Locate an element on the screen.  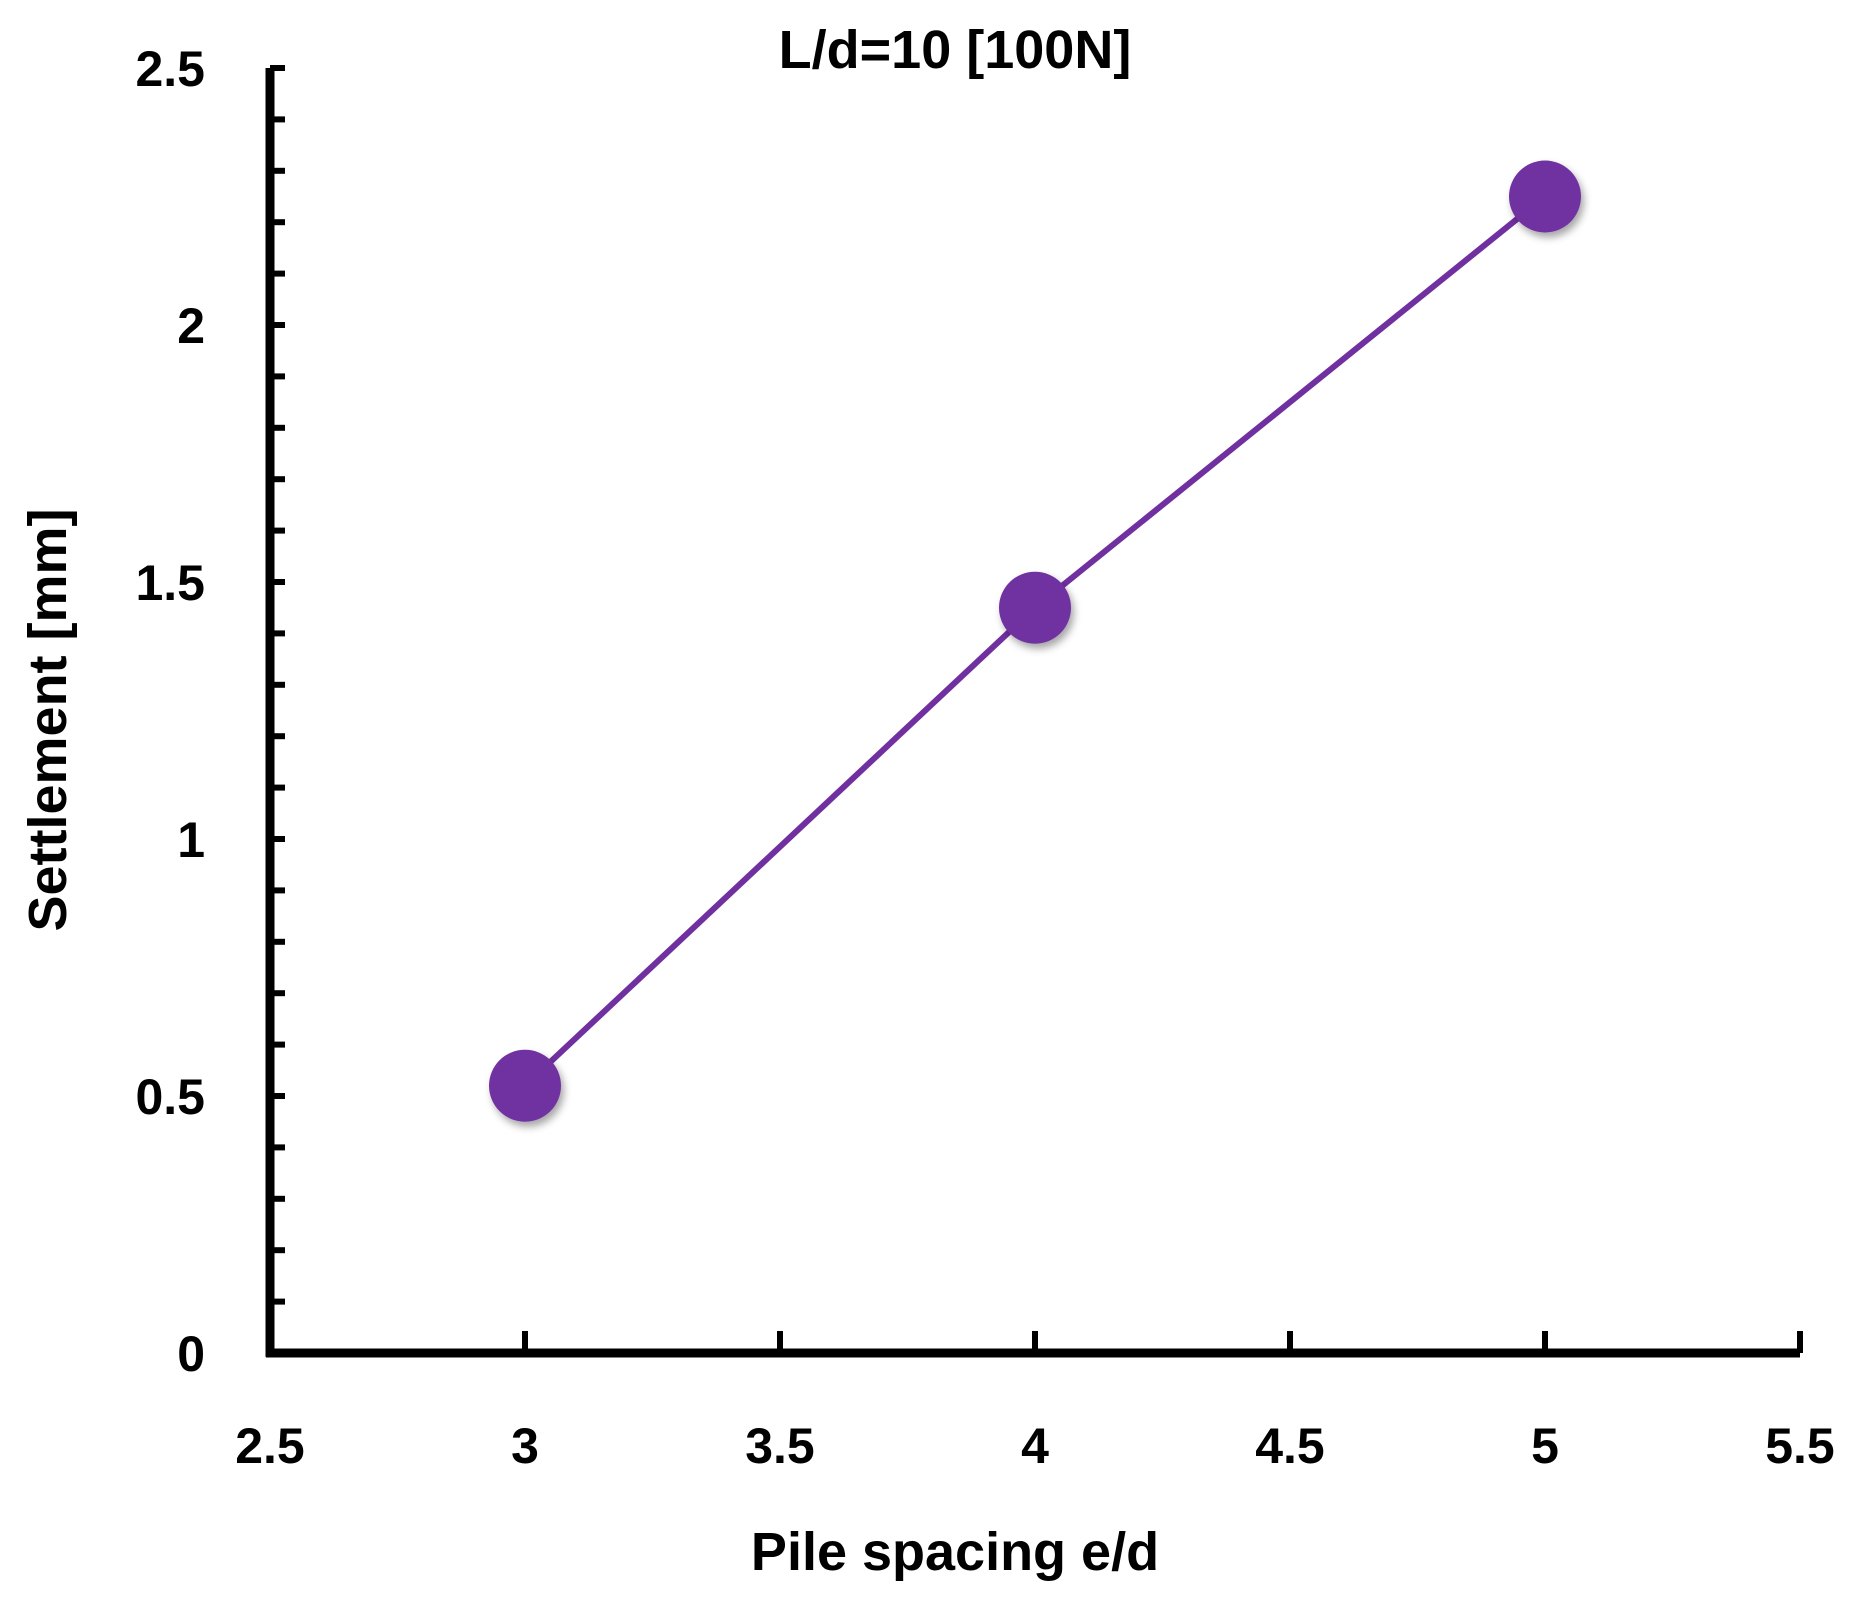
x-tick-label: 4 is located at coordinates (1035, 1446).